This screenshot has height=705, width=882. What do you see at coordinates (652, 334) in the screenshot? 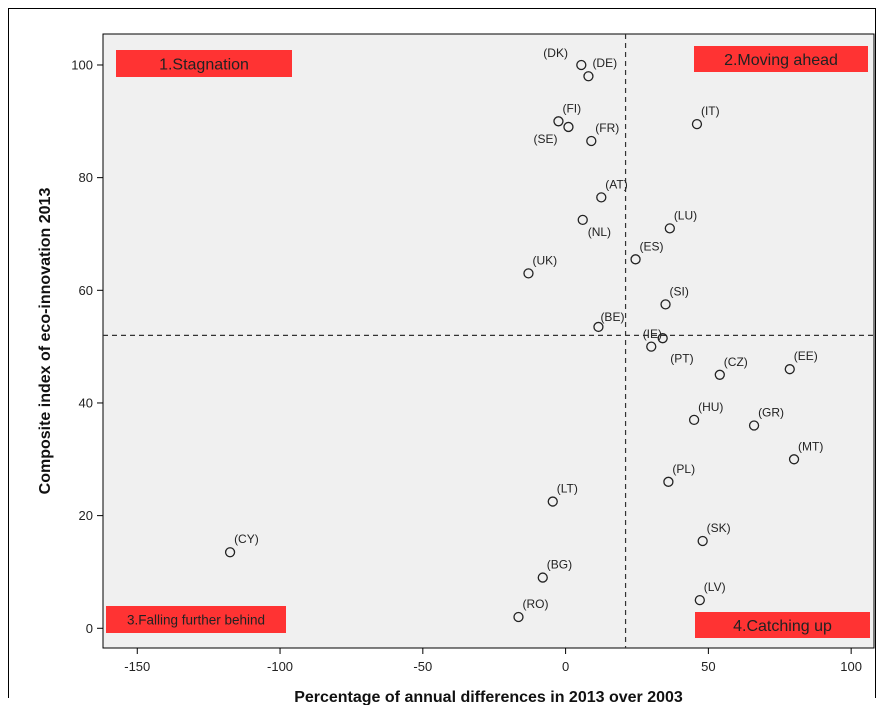
I see `data-point-label: (IE)` at bounding box center [652, 334].